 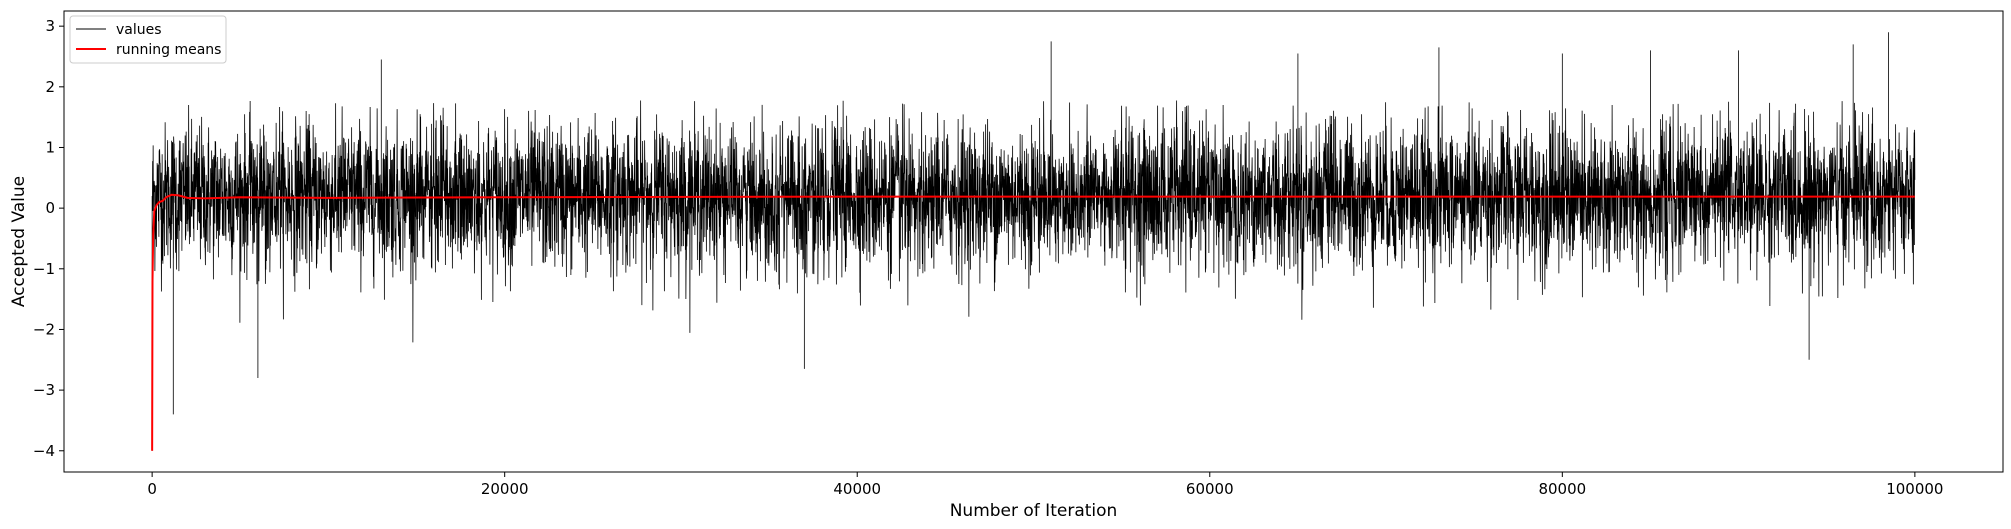 I want to click on y-tick-label: −2, so click(x=44, y=329).